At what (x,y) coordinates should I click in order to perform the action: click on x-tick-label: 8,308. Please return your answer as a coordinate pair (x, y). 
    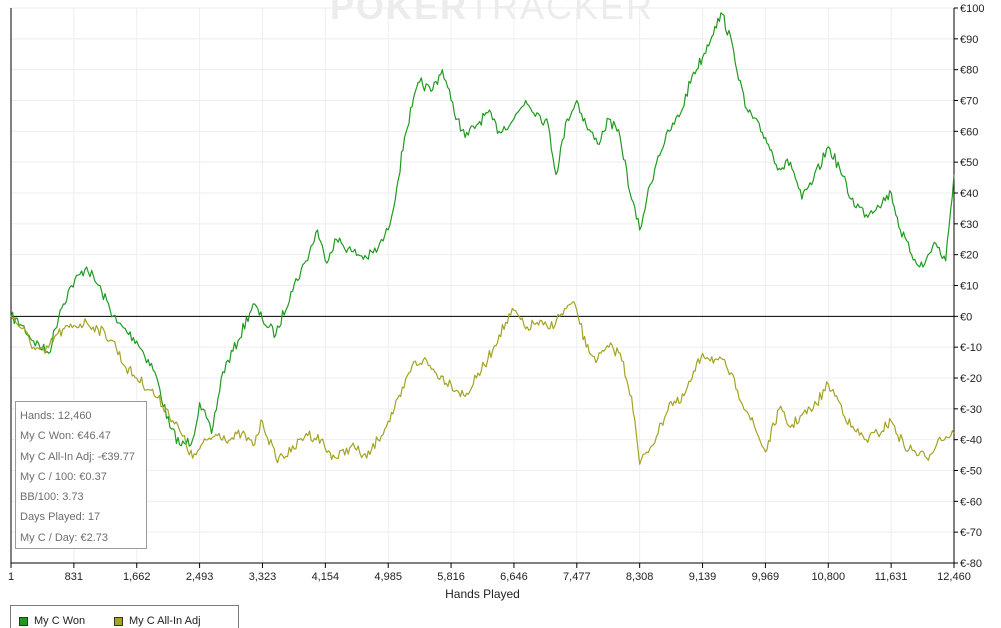
    Looking at the image, I should click on (640, 577).